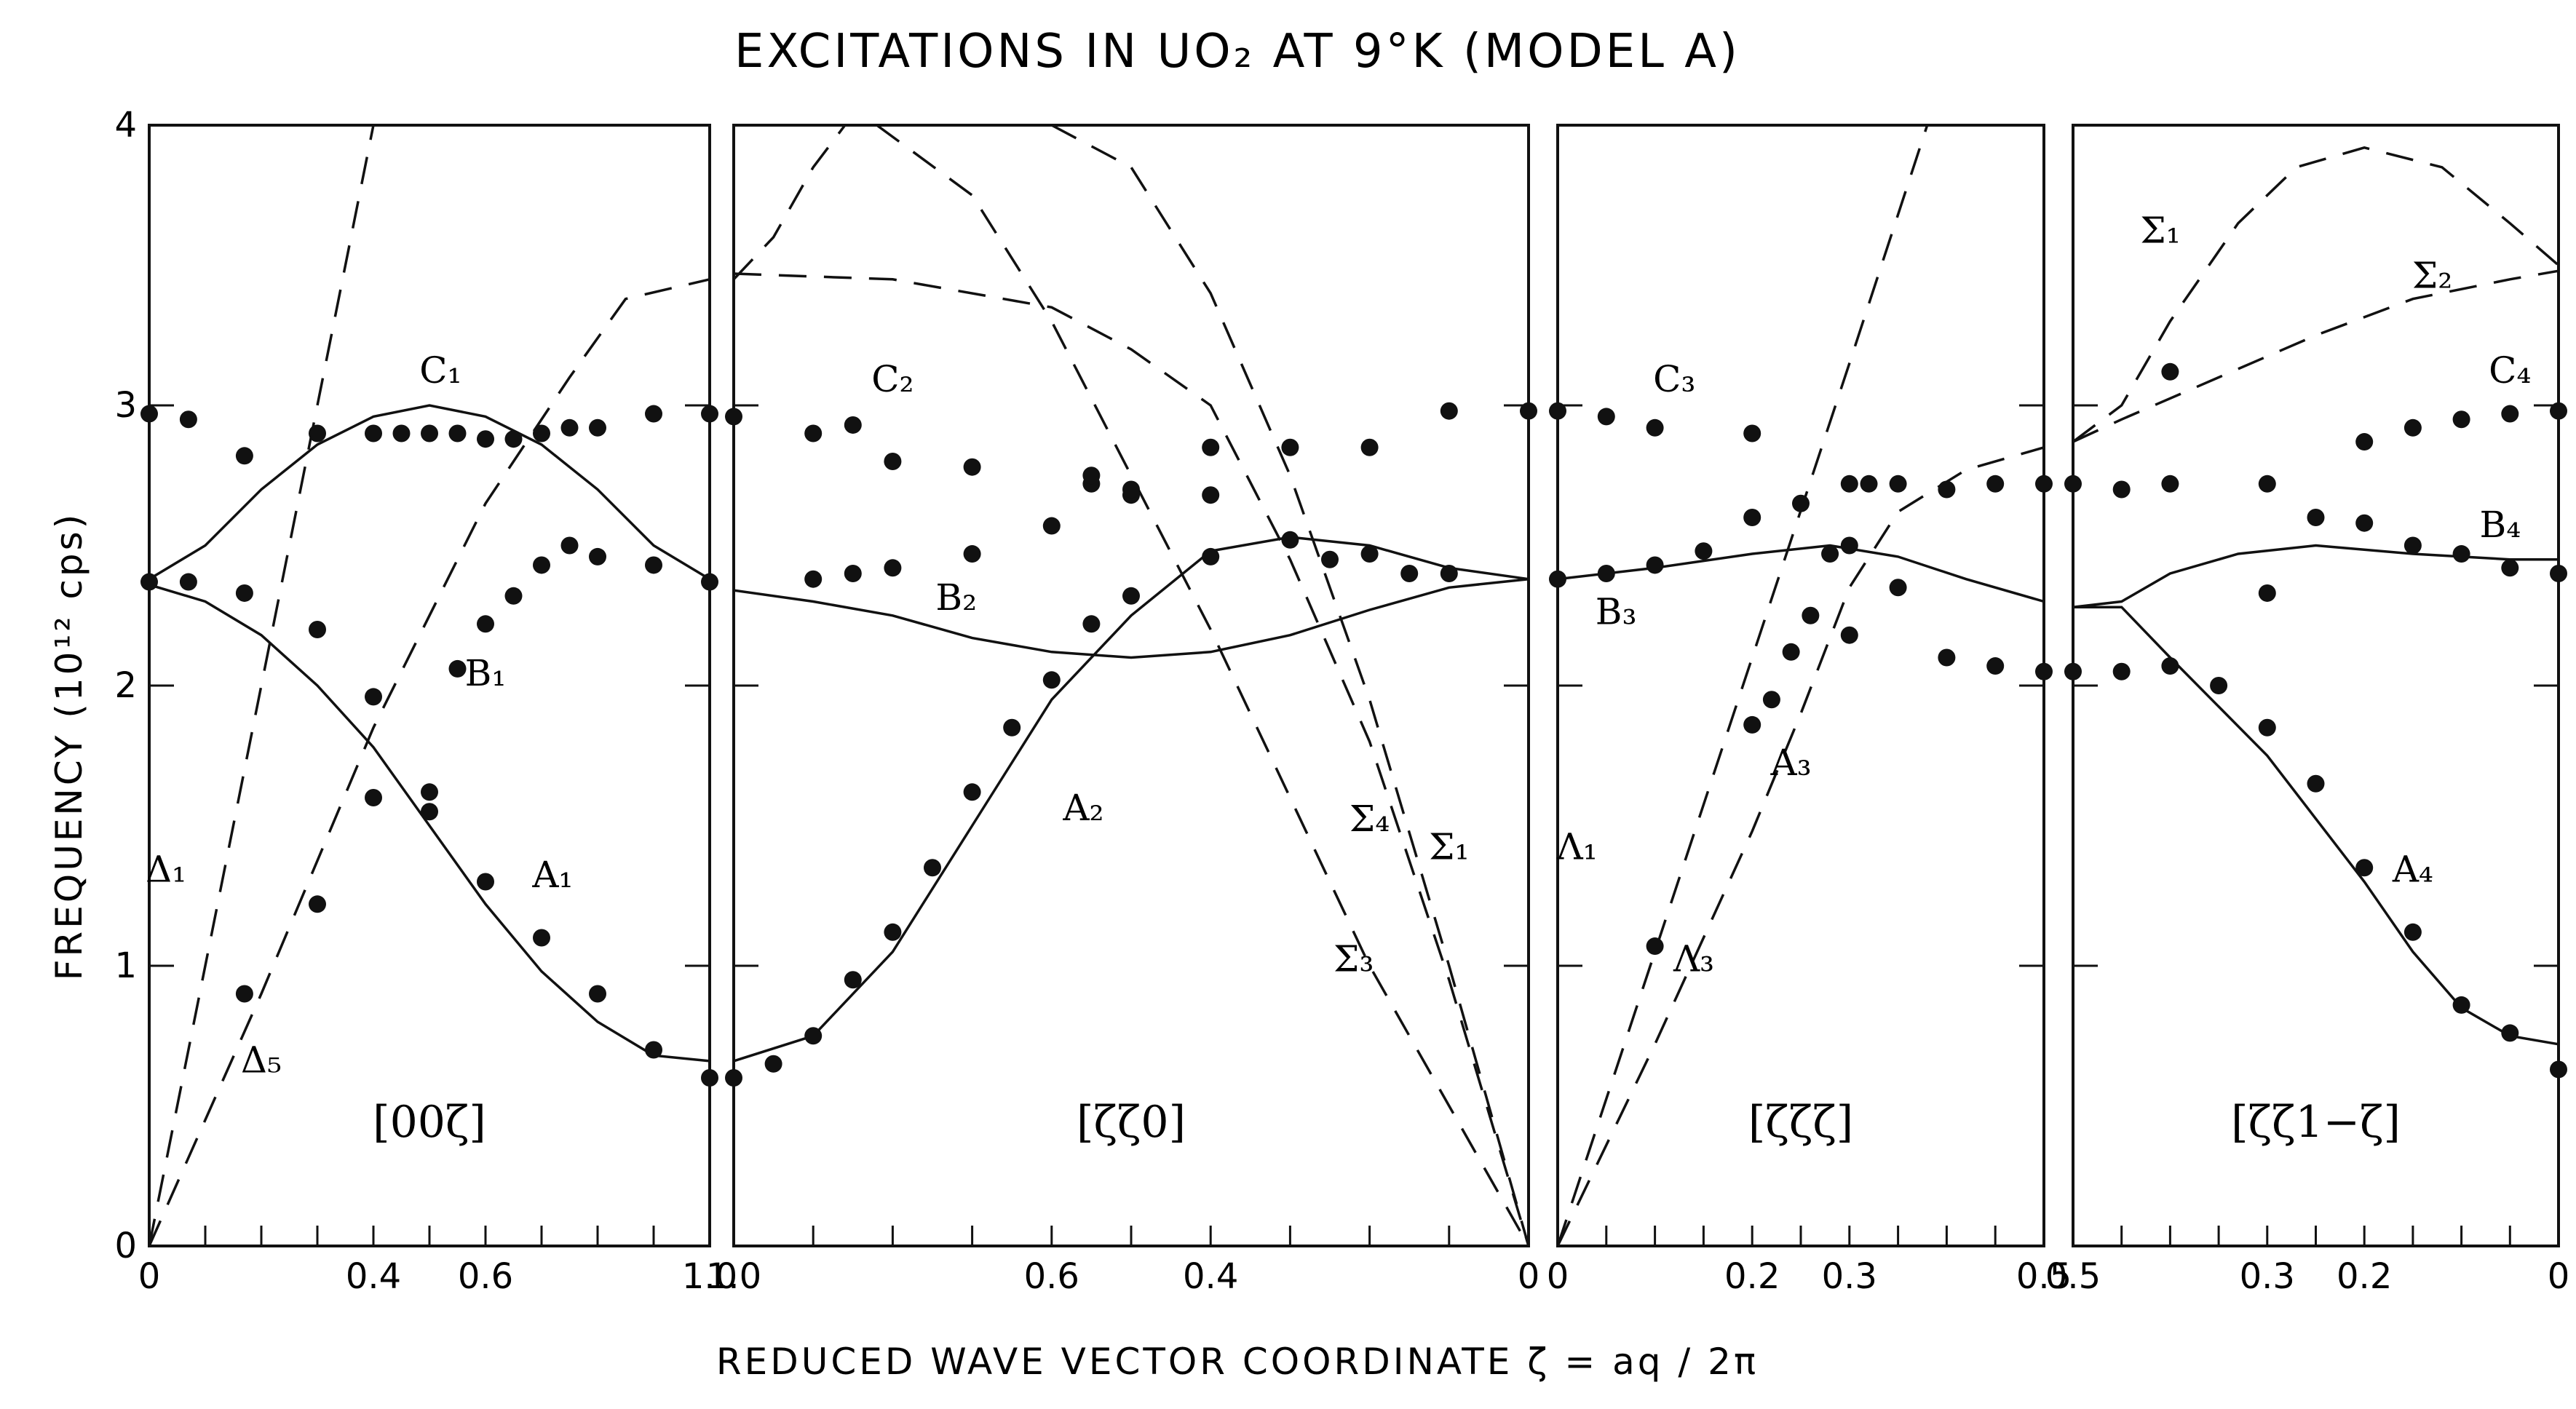 This screenshot has width=2576, height=1409. What do you see at coordinates (1131, 1123) in the screenshot?
I see `panel-direction-label: [ζζ0]` at bounding box center [1131, 1123].